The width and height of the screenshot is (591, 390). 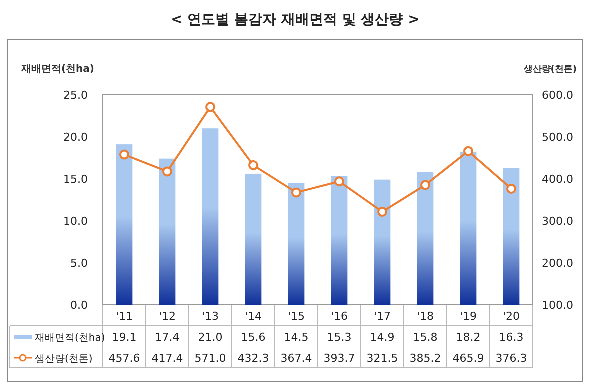 I want to click on y-tick-label: 0.0, so click(x=79, y=305).